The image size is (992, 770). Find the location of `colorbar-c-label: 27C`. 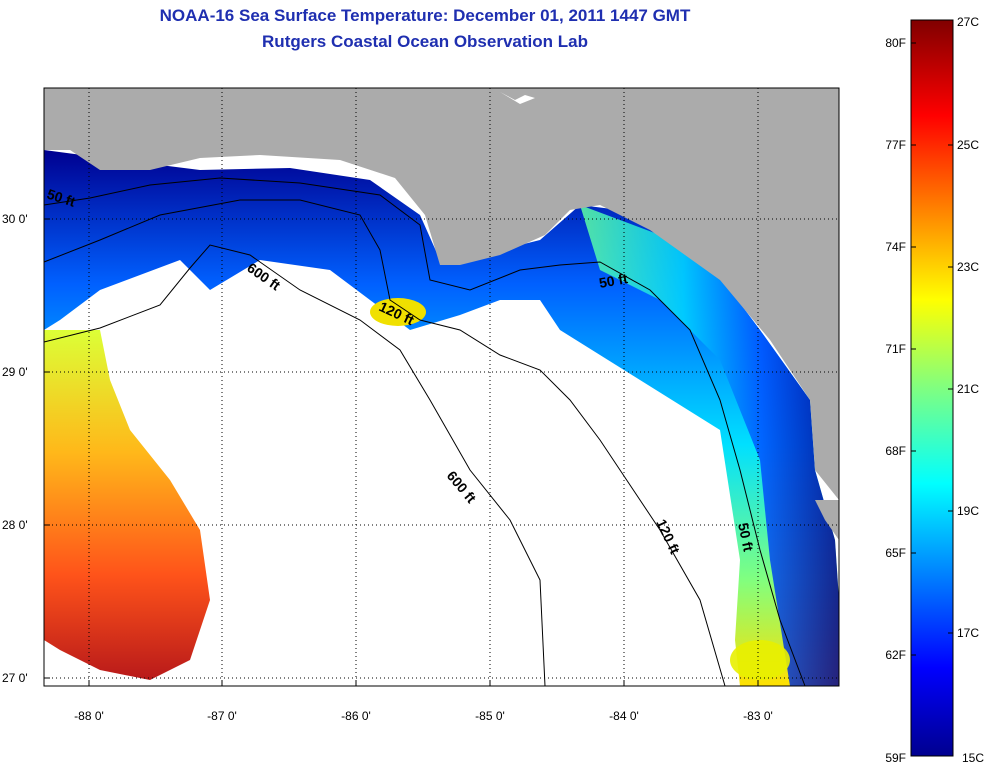

colorbar-c-label: 27C is located at coordinates (968, 22).